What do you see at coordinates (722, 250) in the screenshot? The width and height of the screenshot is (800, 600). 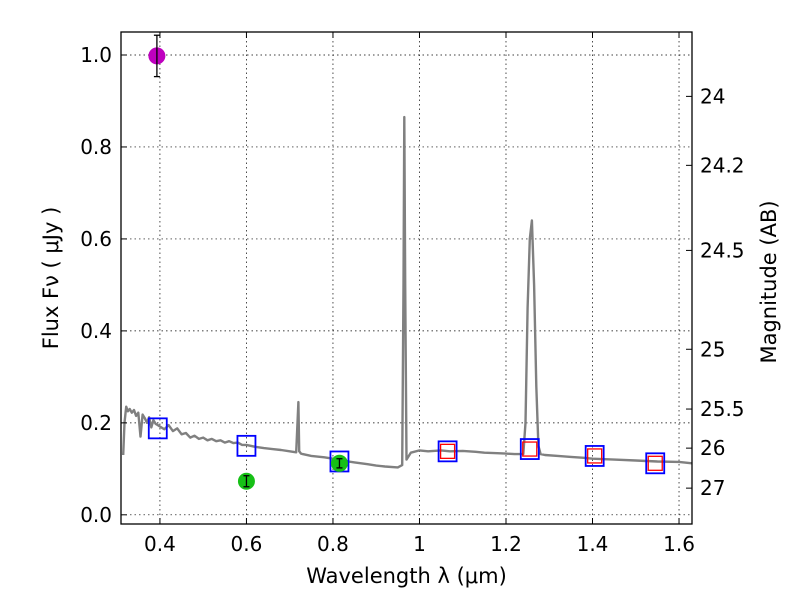 I see `right-tick-label: 24.5` at bounding box center [722, 250].